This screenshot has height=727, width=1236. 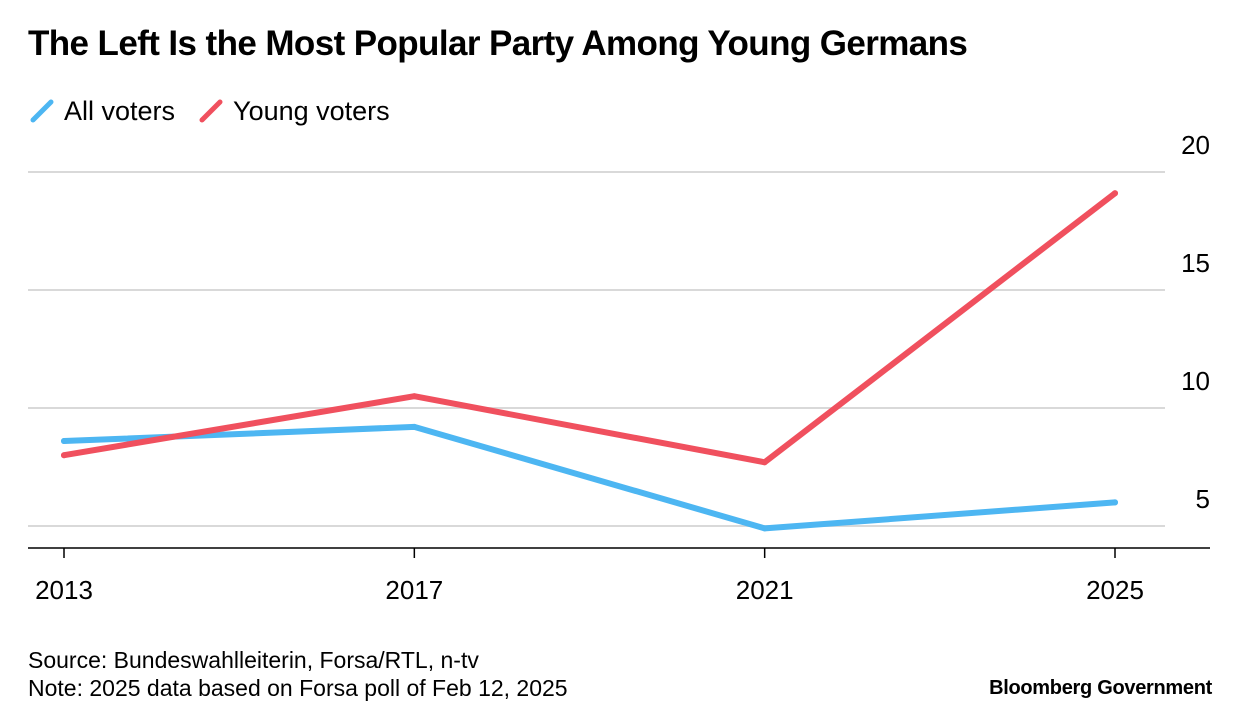 I want to click on data-point-all-voters-2021, so click(x=764, y=528).